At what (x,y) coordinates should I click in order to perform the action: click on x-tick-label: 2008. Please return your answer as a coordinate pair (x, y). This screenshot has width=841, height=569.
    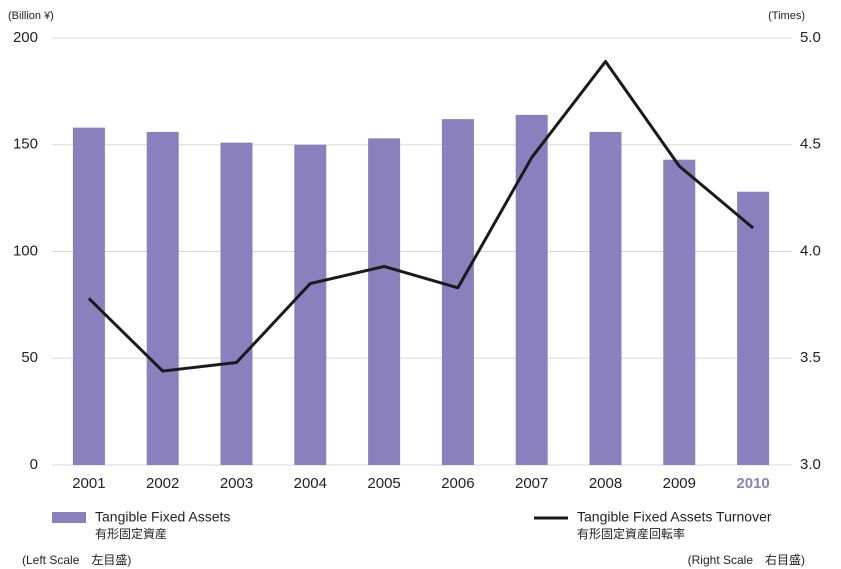
    Looking at the image, I should click on (605, 483).